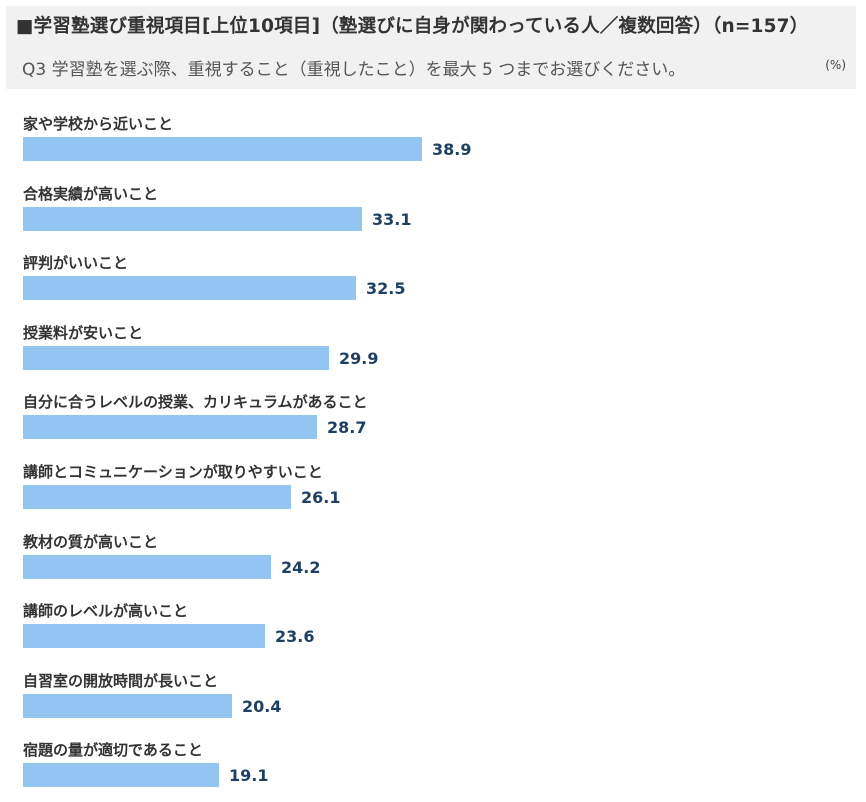  What do you see at coordinates (76, 263) in the screenshot?
I see `category-label: 評判がいいこと` at bounding box center [76, 263].